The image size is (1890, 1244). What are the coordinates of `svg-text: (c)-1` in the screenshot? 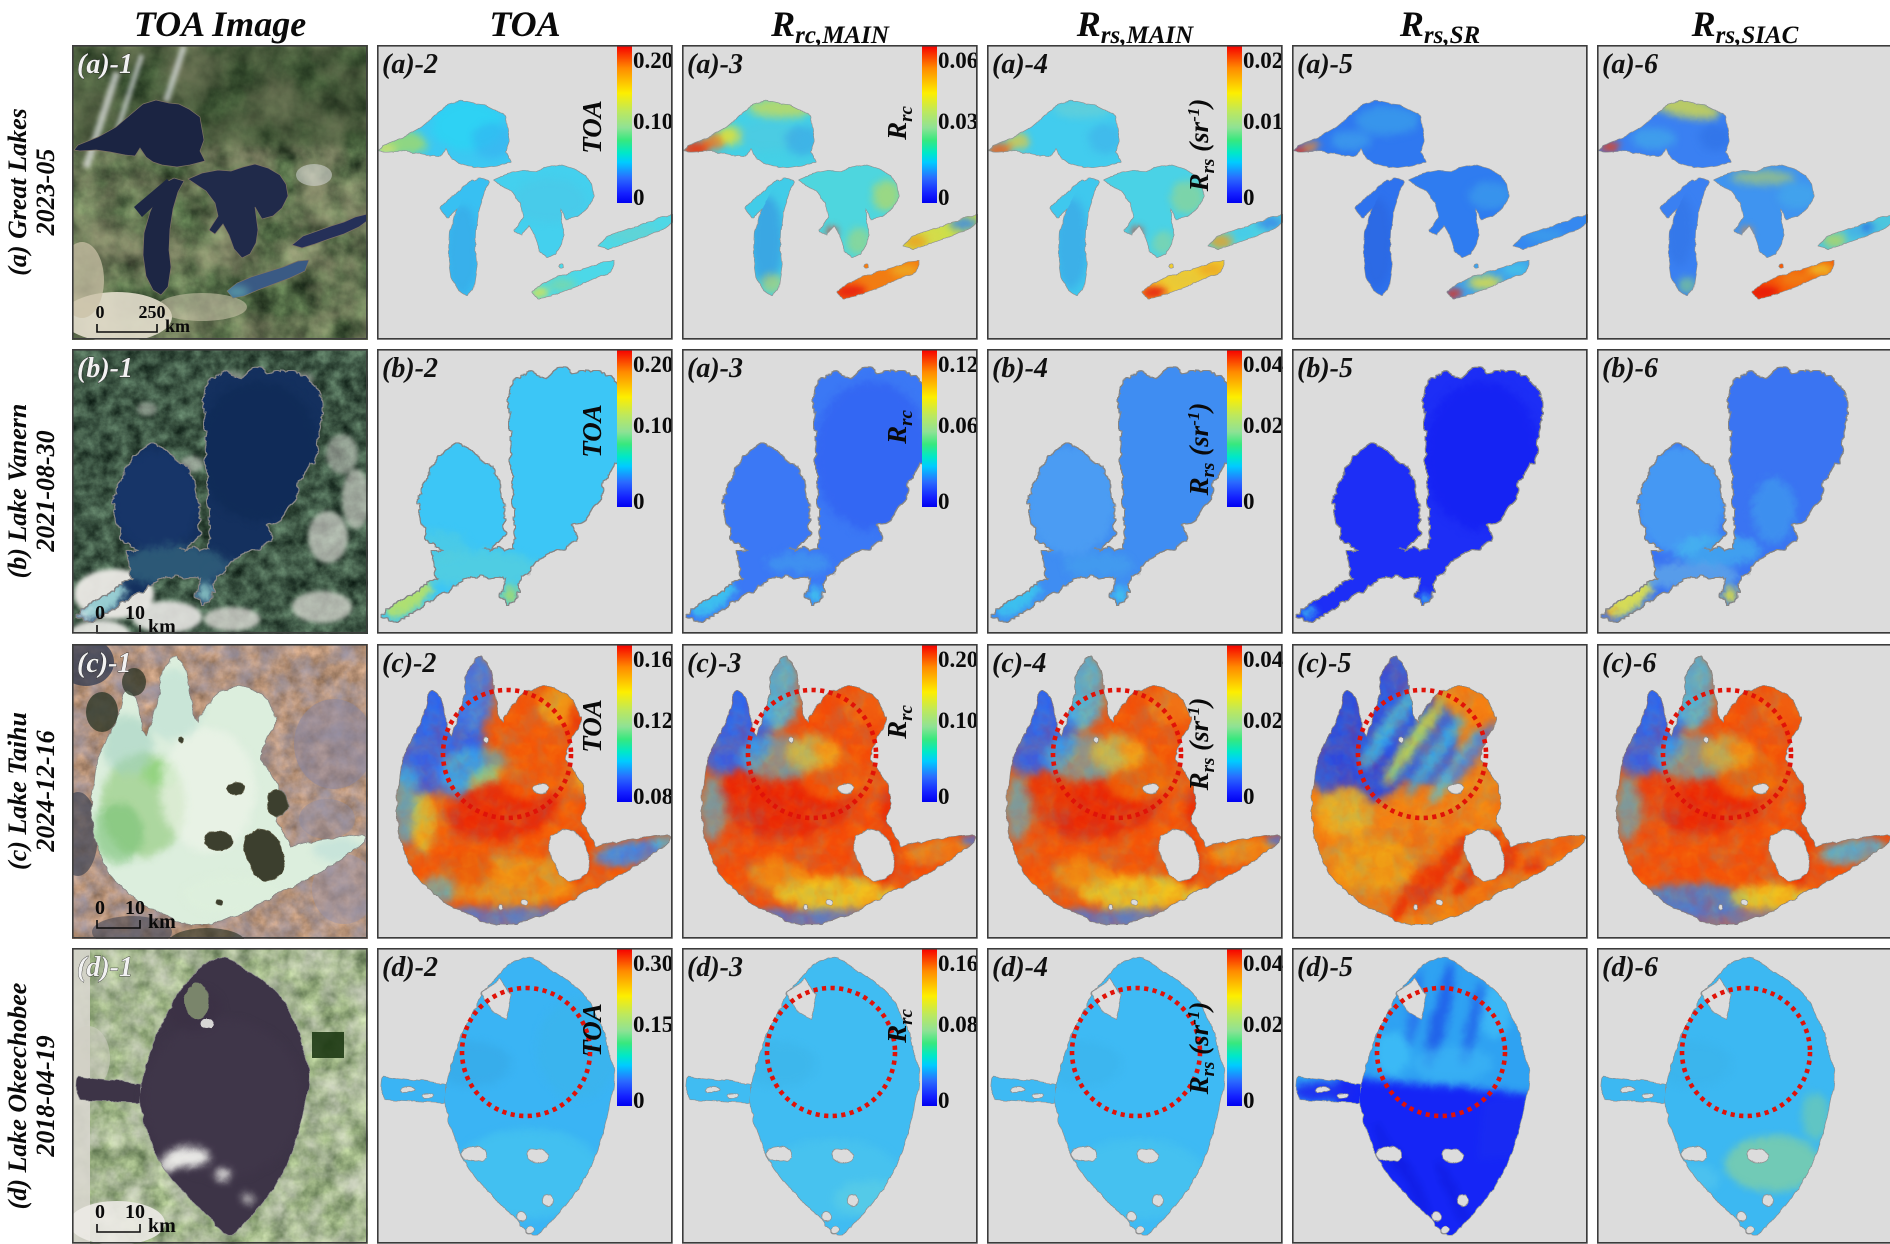 It's located at (104, 663).